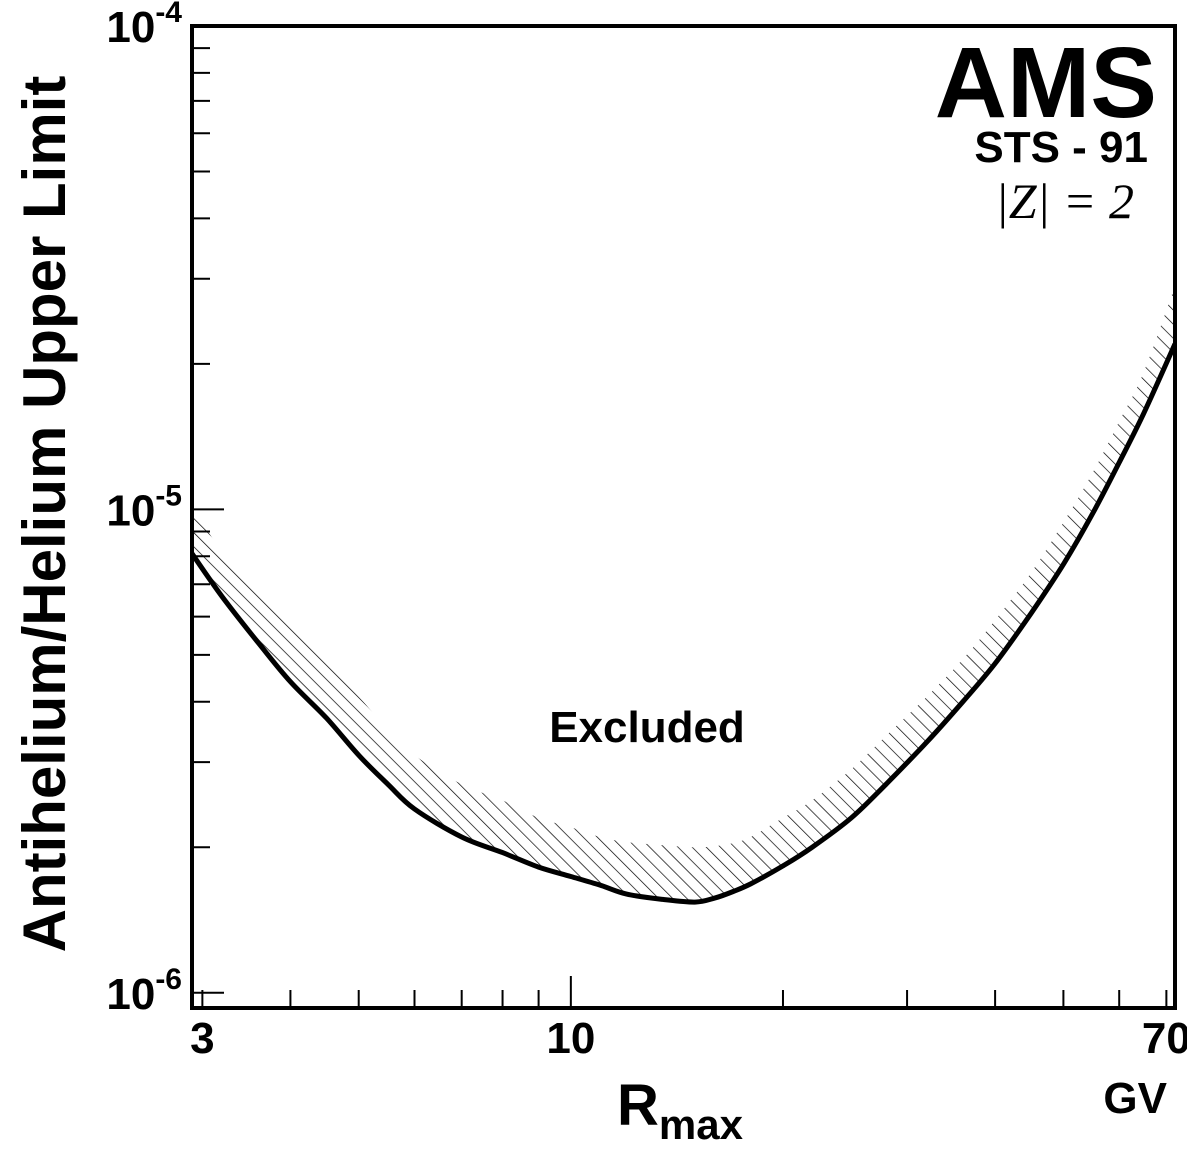 The height and width of the screenshot is (1151, 1187). I want to click on x-axis-unit: GV, so click(1135, 1098).